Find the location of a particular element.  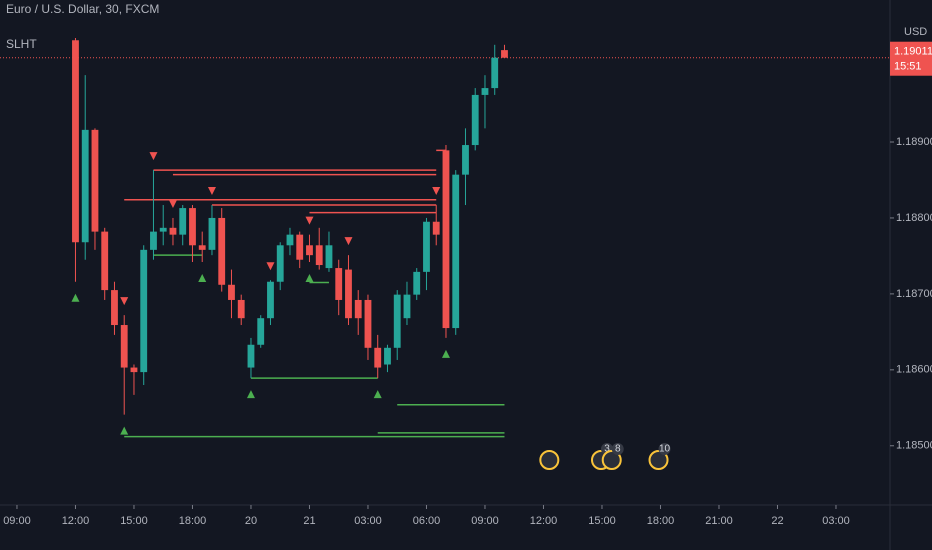

x-tick-label: 21:00 is located at coordinates (719, 521).